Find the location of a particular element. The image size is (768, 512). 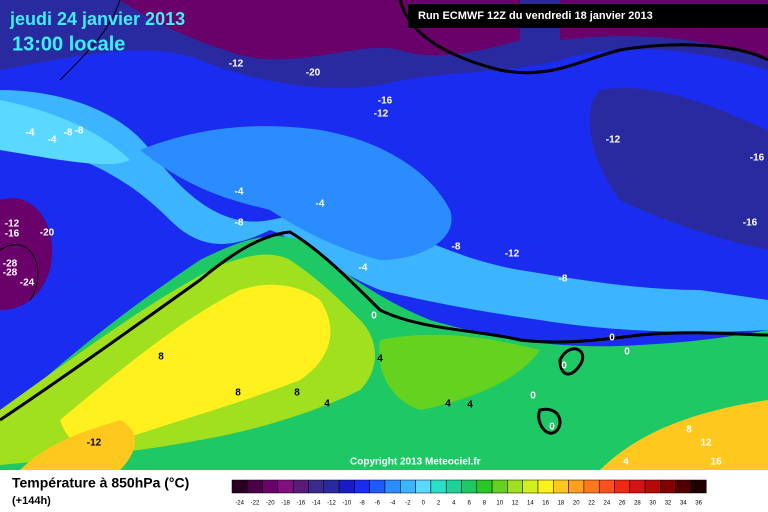

scale-label: -14 is located at coordinates (316, 504).